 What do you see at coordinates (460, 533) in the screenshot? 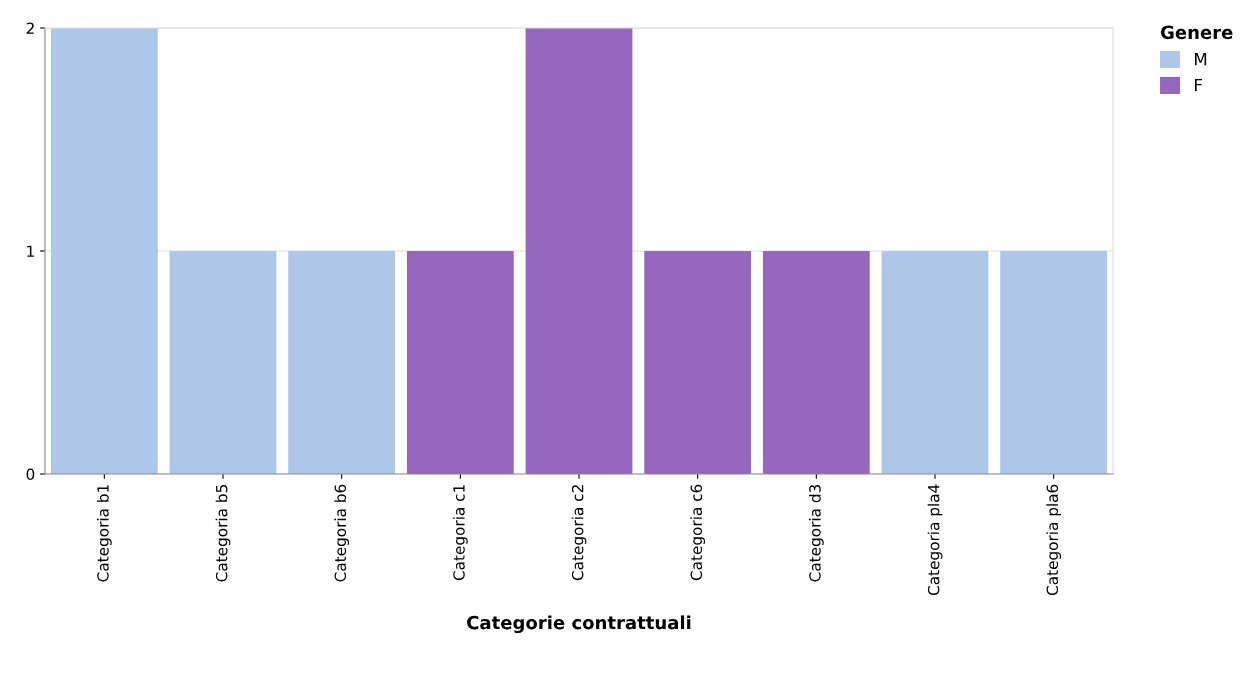
I see `x-tick-label: Categoria c1` at bounding box center [460, 533].